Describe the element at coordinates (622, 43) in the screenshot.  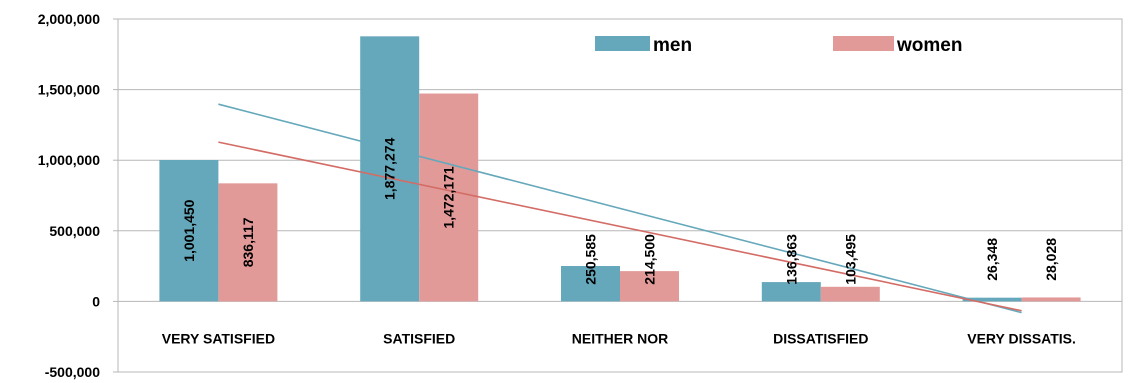
I see `legend-swatch-men` at that location.